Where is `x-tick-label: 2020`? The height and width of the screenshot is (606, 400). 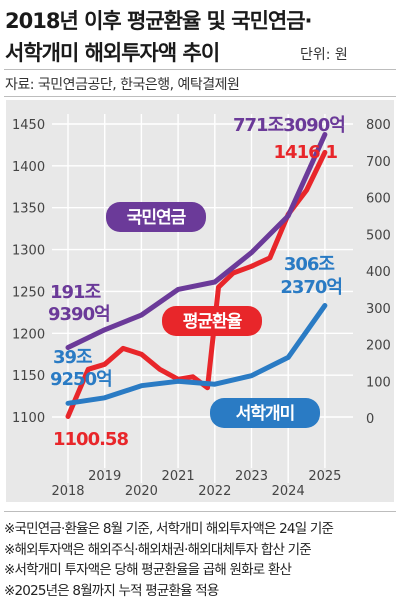
x-tick-label: 2020 is located at coordinates (141, 491).